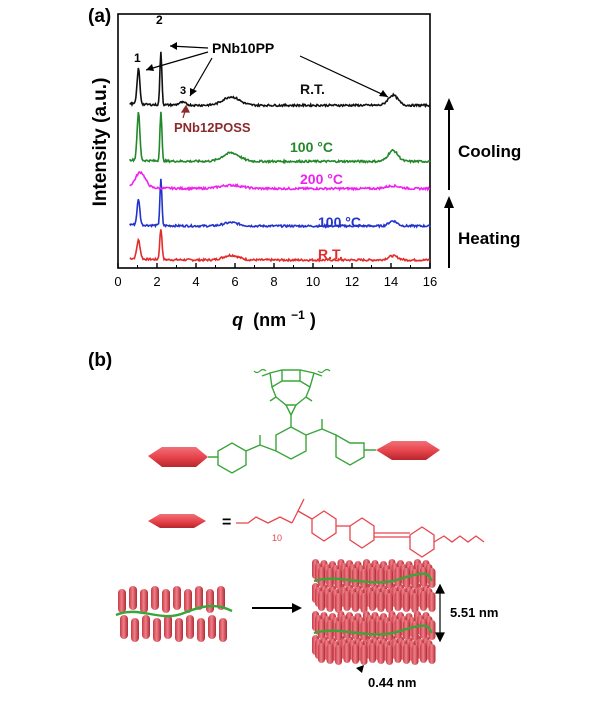 The width and height of the screenshot is (600, 703). Describe the element at coordinates (360, 669) in the screenshot. I see `lateral-spacing-arrow` at that location.